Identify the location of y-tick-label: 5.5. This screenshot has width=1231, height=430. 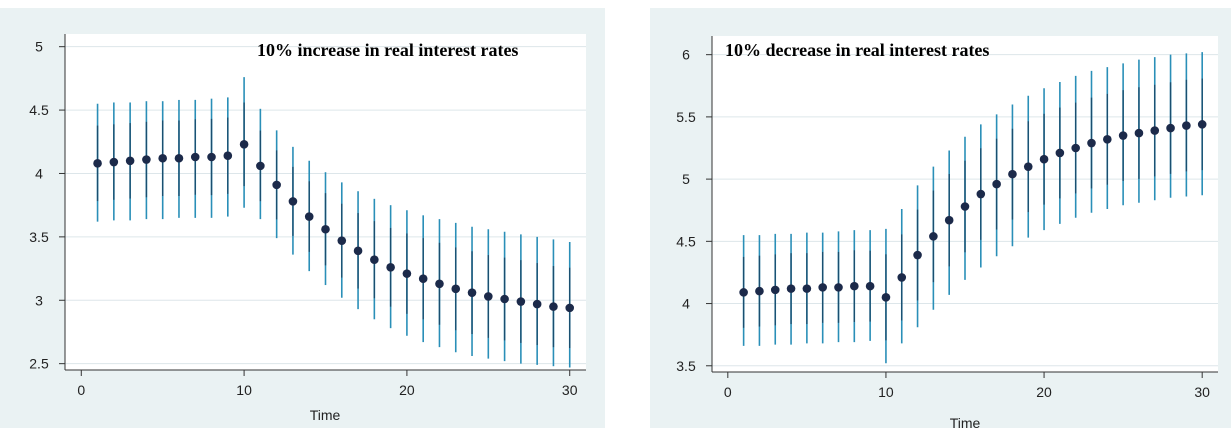
(686, 117).